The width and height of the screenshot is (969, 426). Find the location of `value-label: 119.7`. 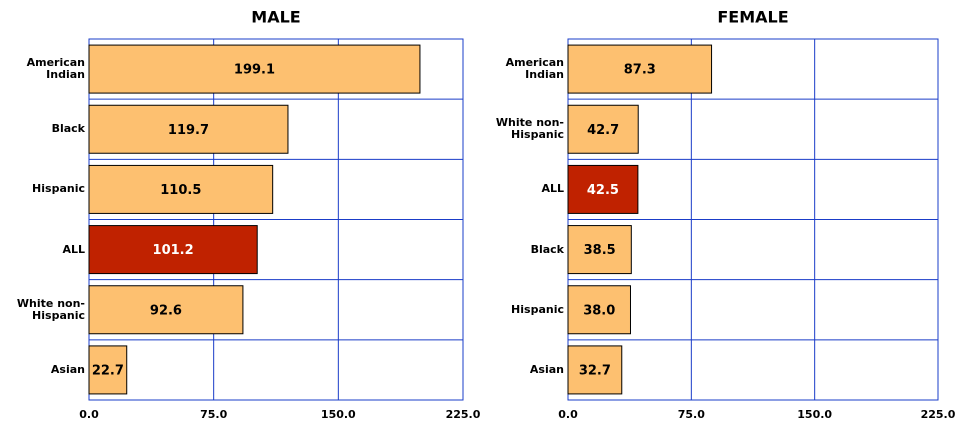

value-label: 119.7 is located at coordinates (188, 130).